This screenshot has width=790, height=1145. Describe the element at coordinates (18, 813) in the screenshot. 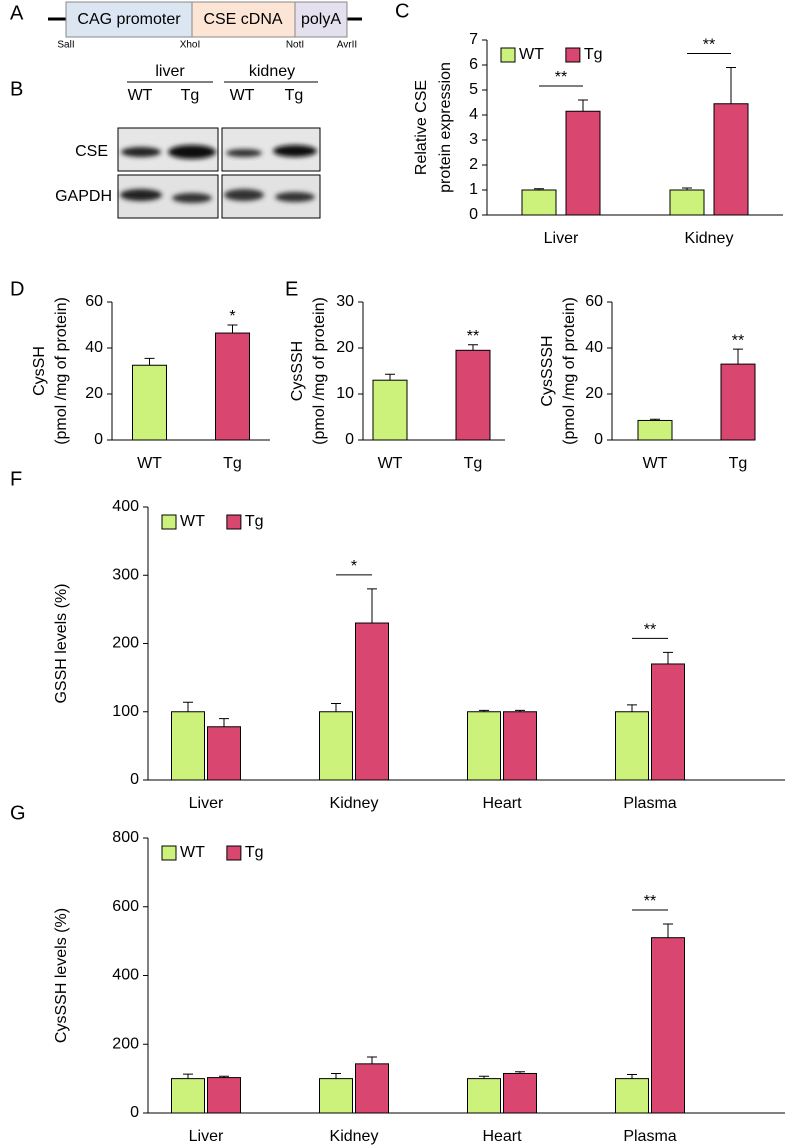

I see `panel-label: G` at that location.